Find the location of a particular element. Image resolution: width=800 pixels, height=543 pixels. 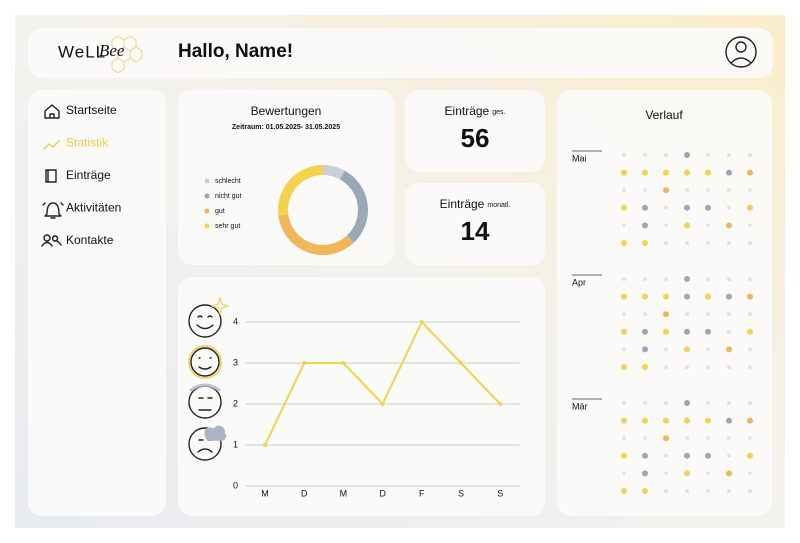

stat-card is located at coordinates (475, 131).